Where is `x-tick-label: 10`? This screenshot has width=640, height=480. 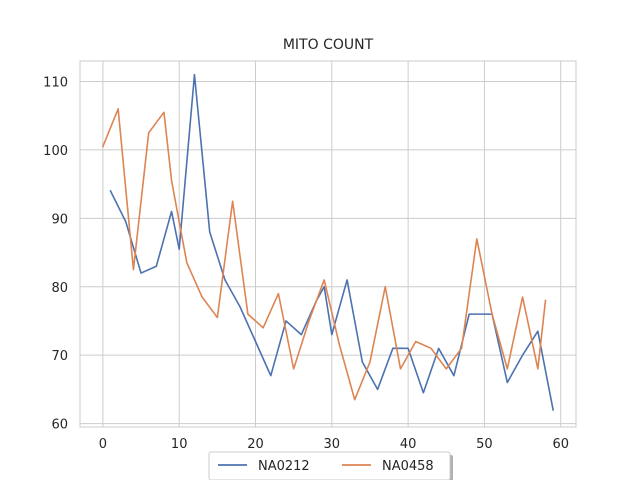 x-tick-label: 10 is located at coordinates (179, 444).